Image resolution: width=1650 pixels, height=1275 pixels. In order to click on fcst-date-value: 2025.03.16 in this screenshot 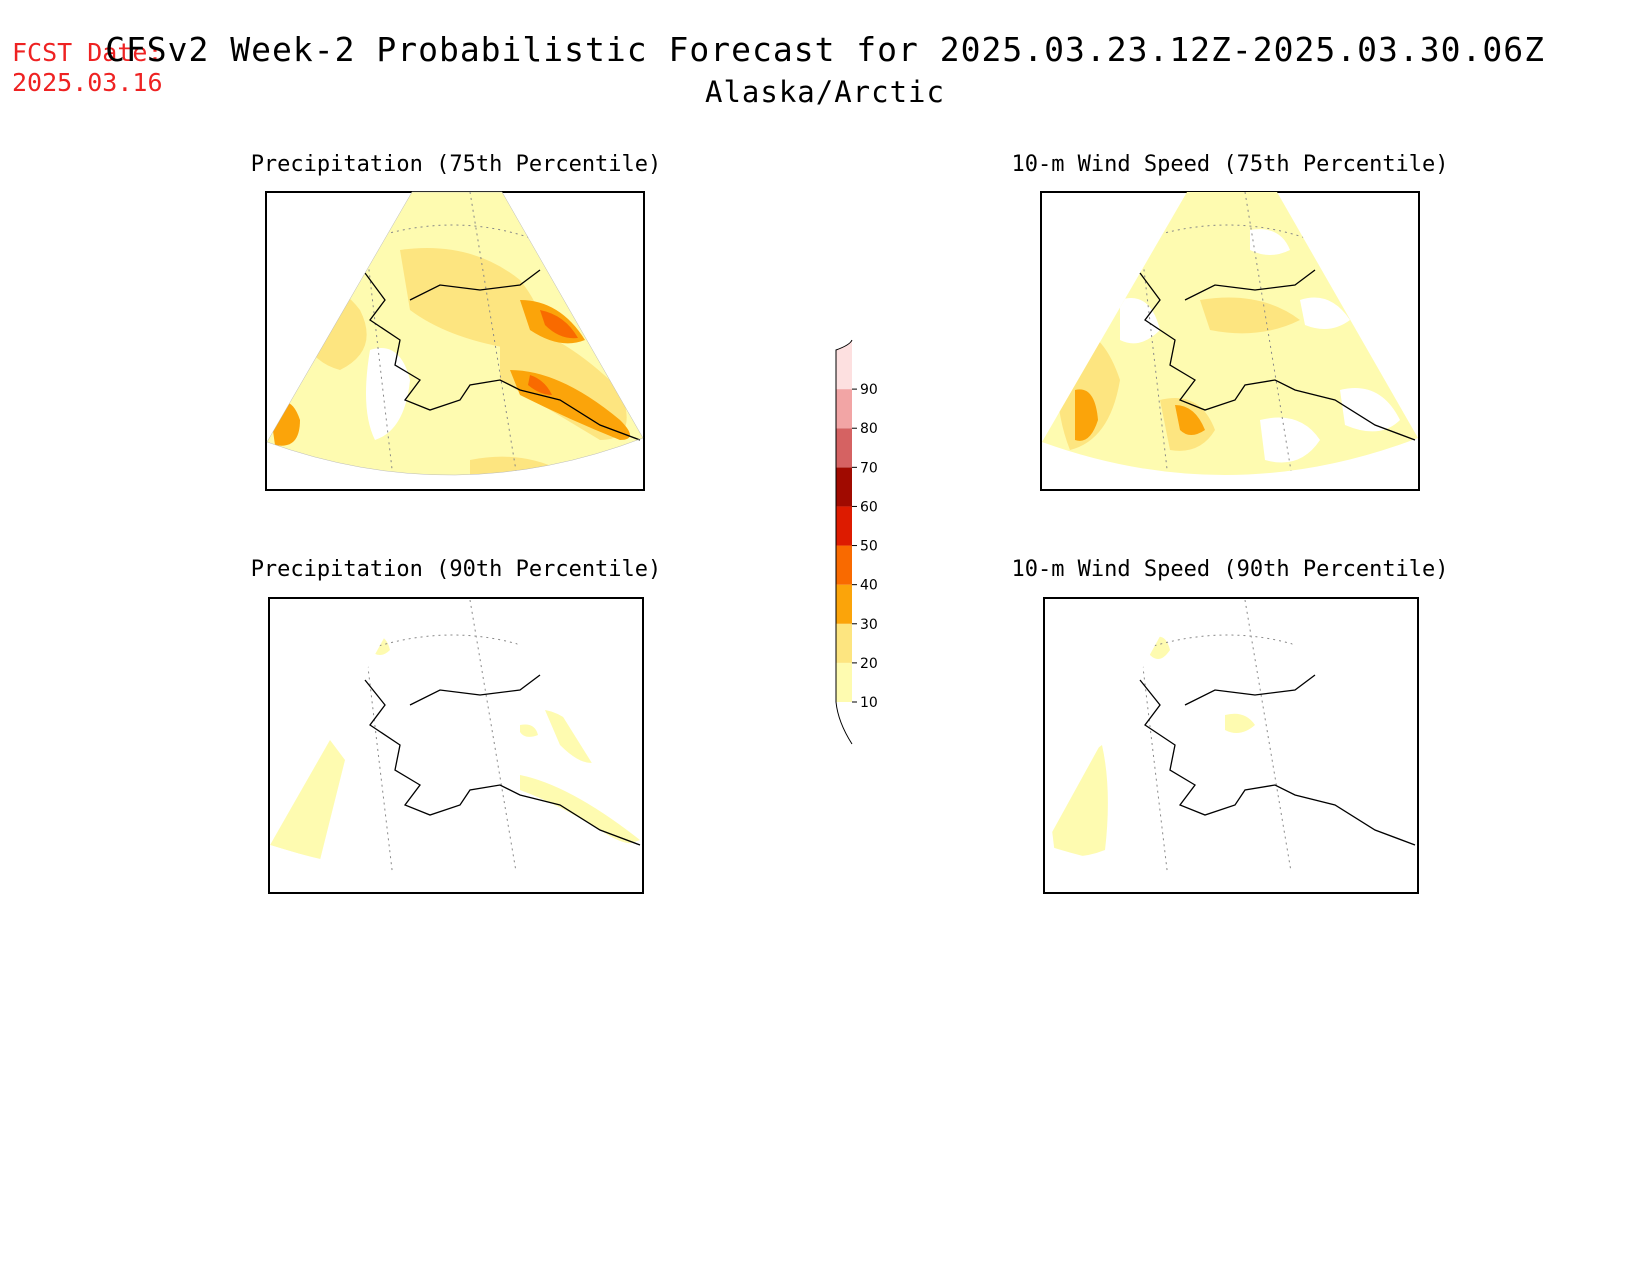, I will do `click(87, 82)`.